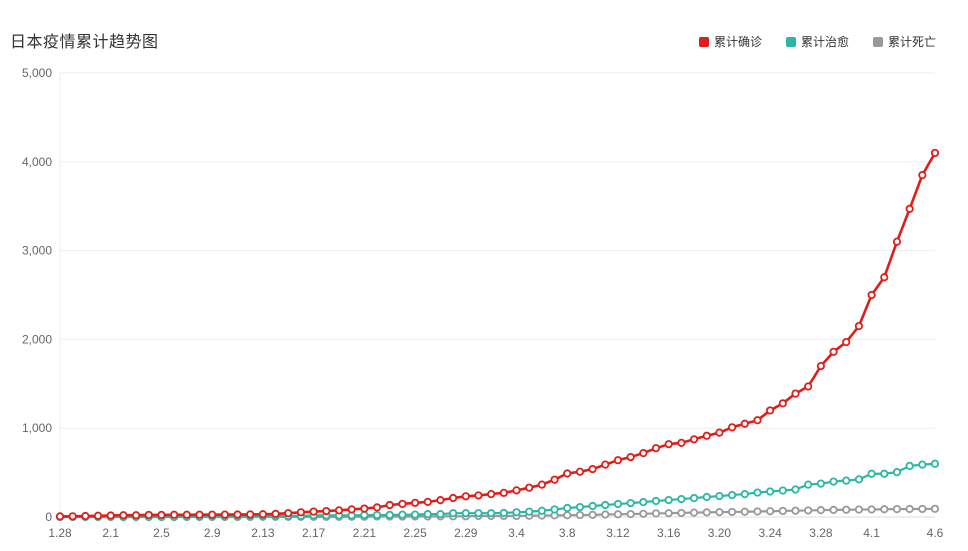 The width and height of the screenshot is (968, 551). Describe the element at coordinates (730, 41) in the screenshot. I see `legend-item-confirmed: 累计确诊` at that location.